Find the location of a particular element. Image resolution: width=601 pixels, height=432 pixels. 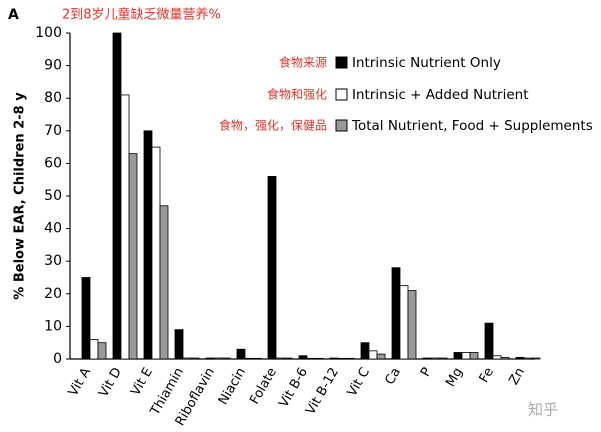

x-tick-label: Niacin is located at coordinates (232, 386).